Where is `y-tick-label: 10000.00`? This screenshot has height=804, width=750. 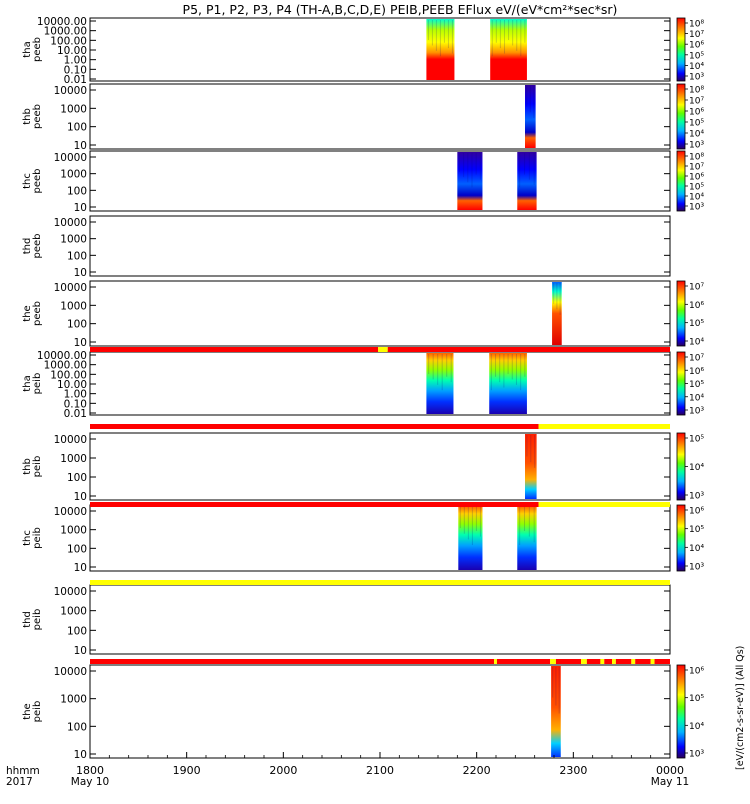
y-tick-label: 10000.00 is located at coordinates (62, 356).